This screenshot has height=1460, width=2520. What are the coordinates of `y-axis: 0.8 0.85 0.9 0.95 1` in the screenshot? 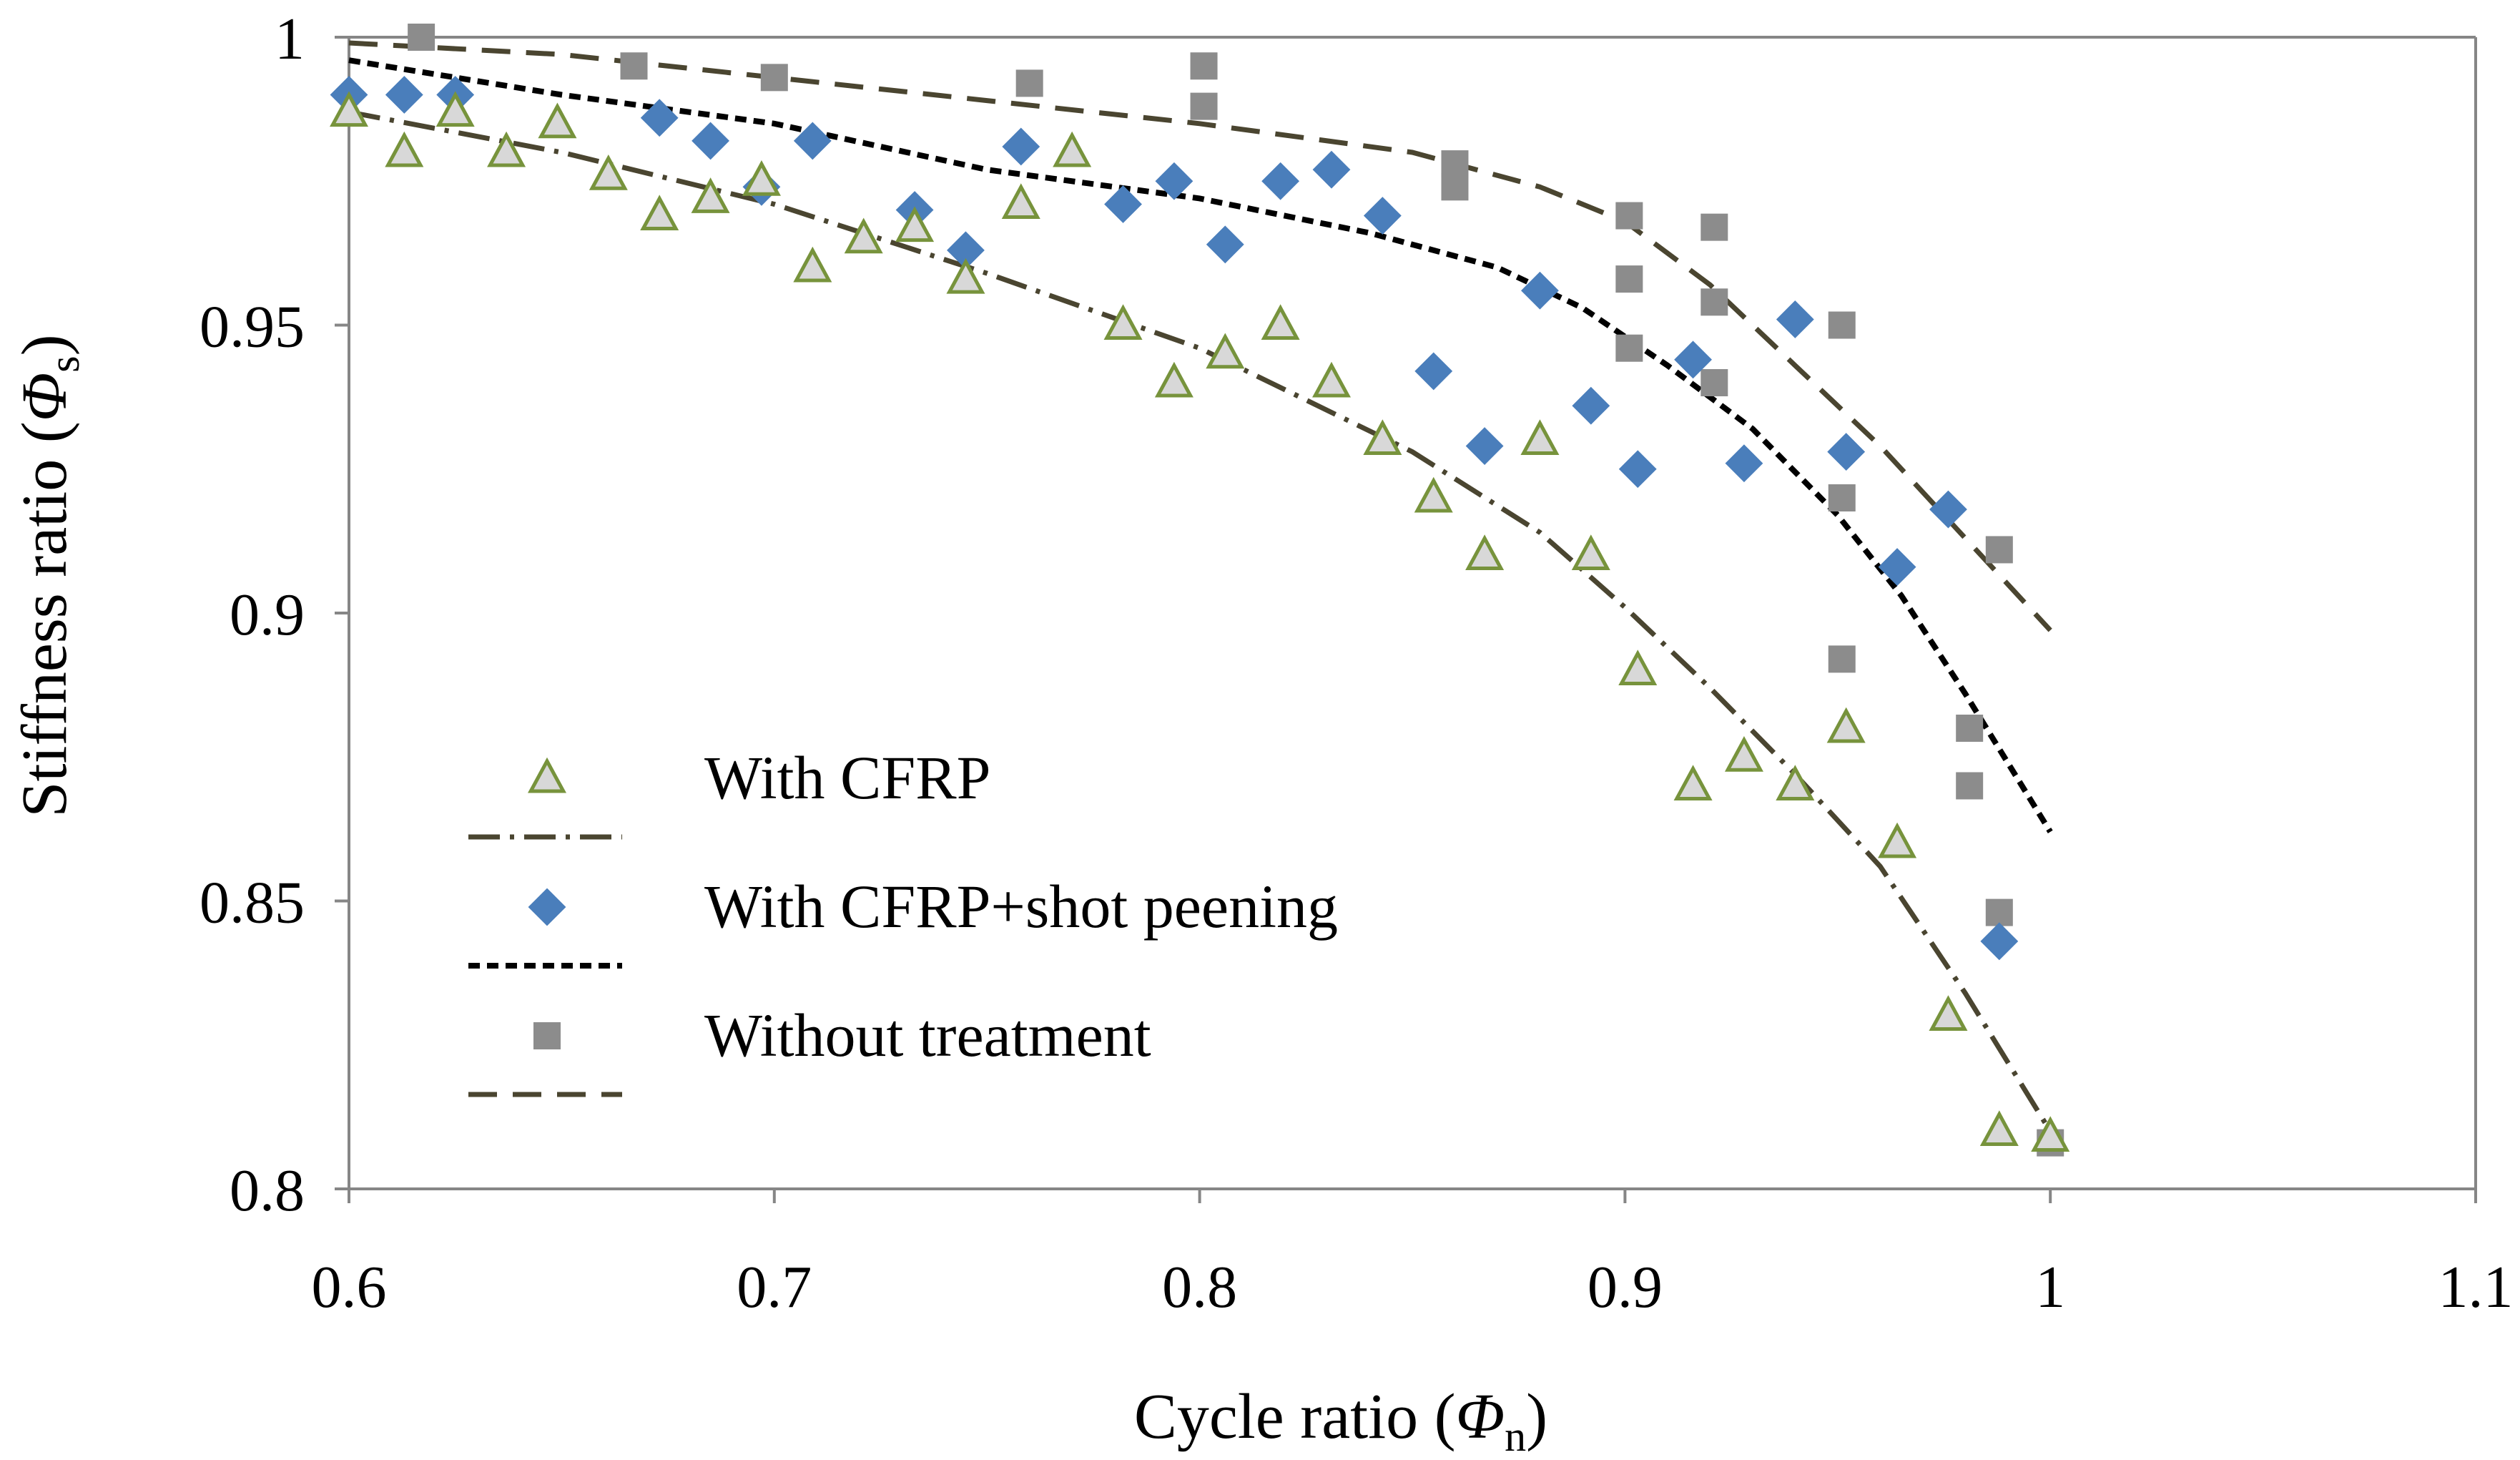 It's located at (274, 615).